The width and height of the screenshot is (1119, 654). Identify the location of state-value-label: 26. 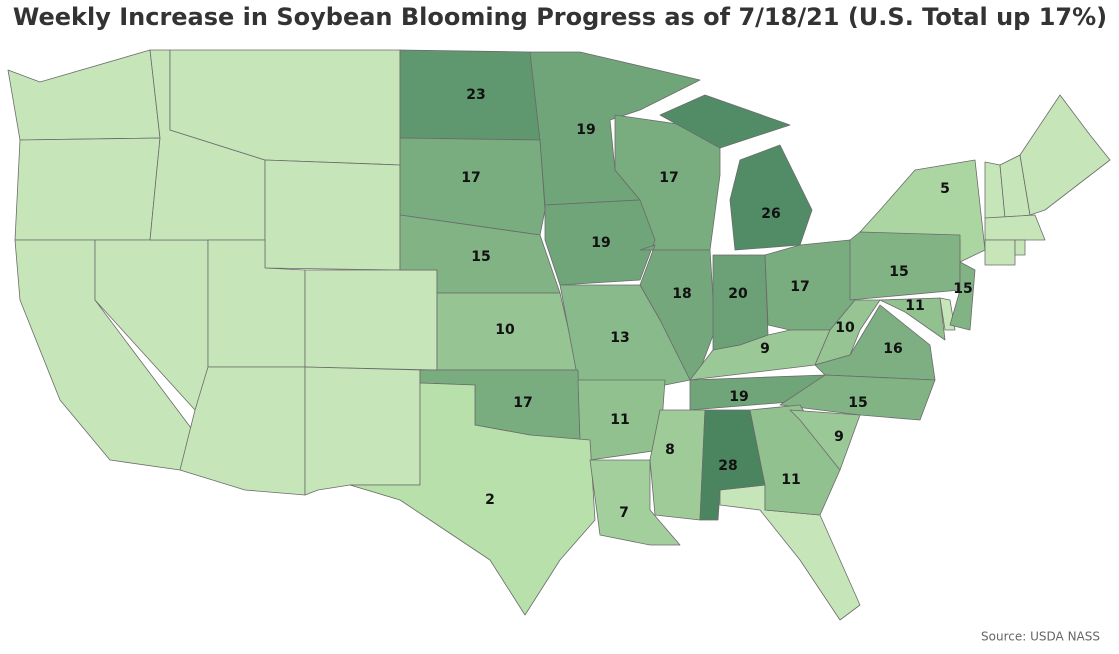
(770, 214).